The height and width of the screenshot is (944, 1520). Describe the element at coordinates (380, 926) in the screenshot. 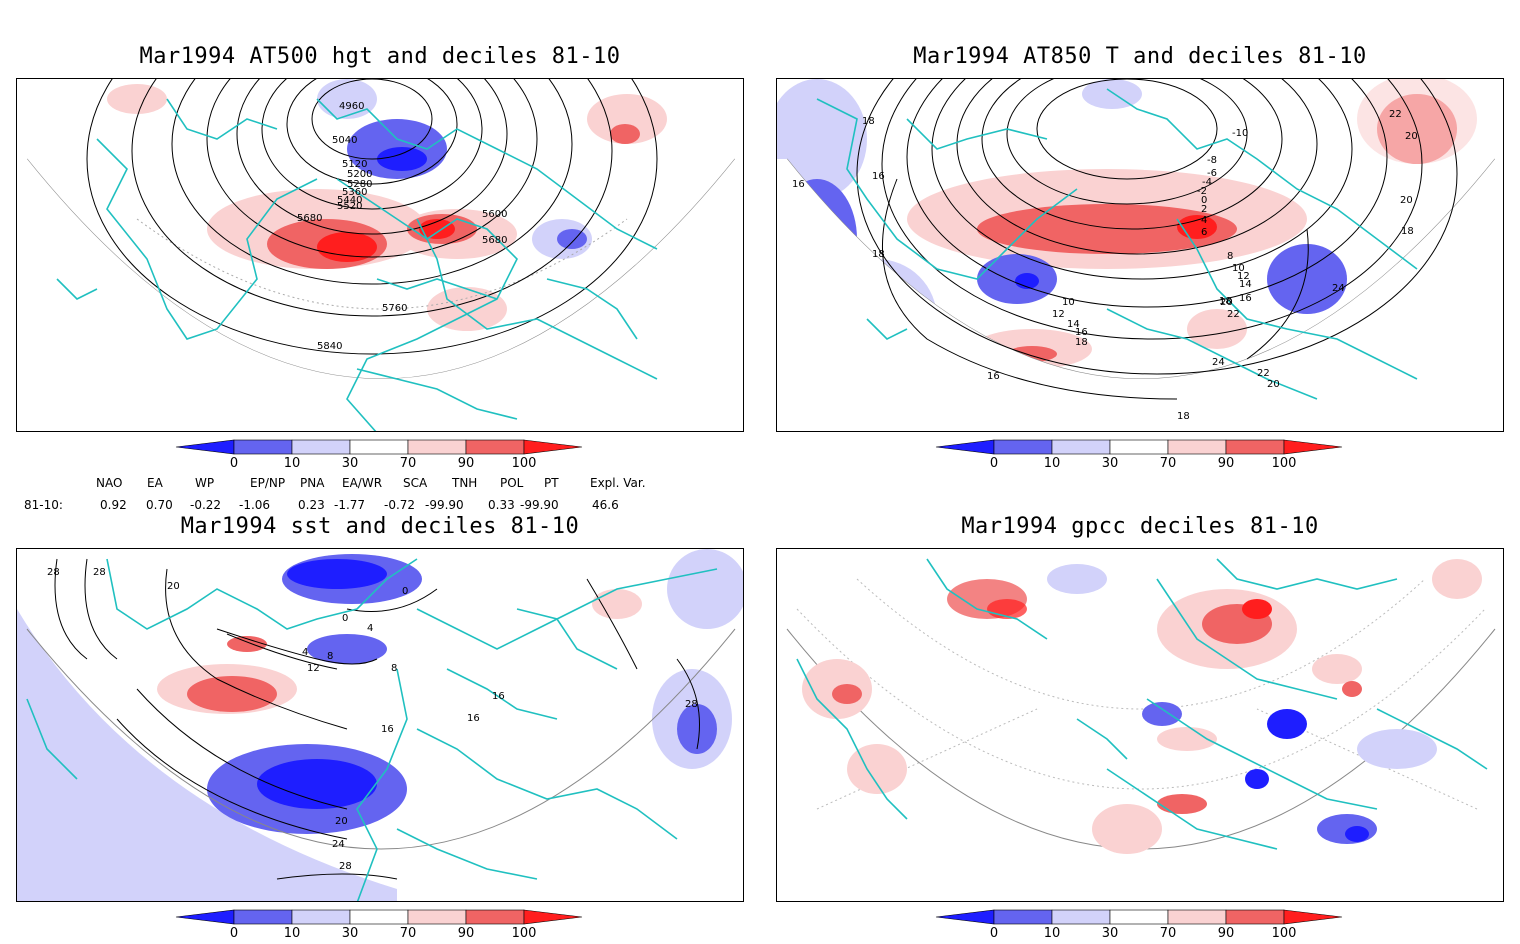

I see `colorbar-sst: 0 10 30 70 90 100` at that location.